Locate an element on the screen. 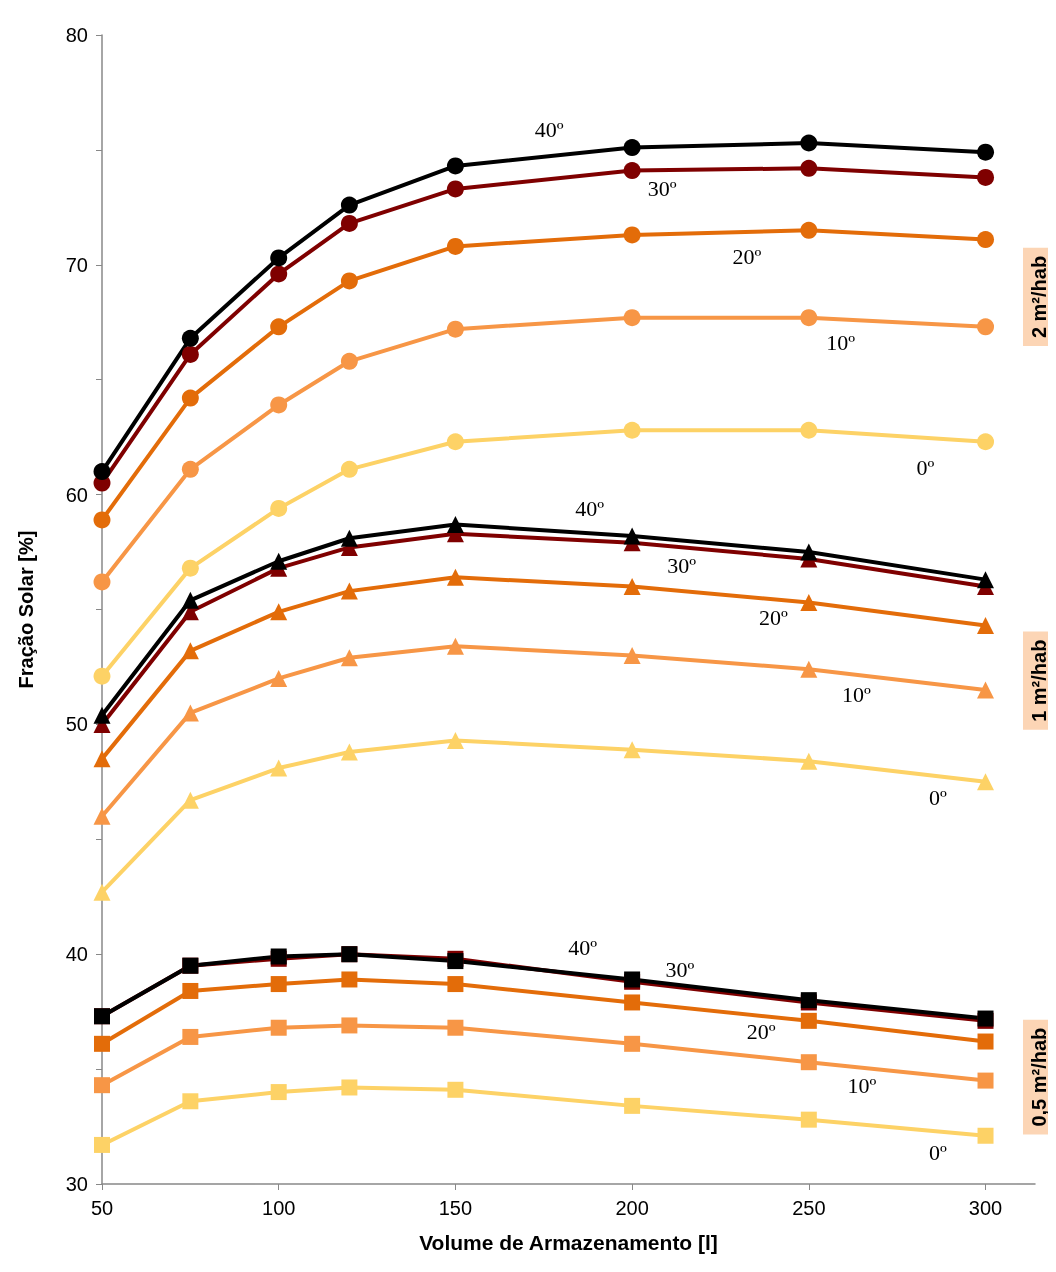 Image resolution: width=1056 pixels, height=1272 pixels. x-tick-label: 50 is located at coordinates (102, 1208).